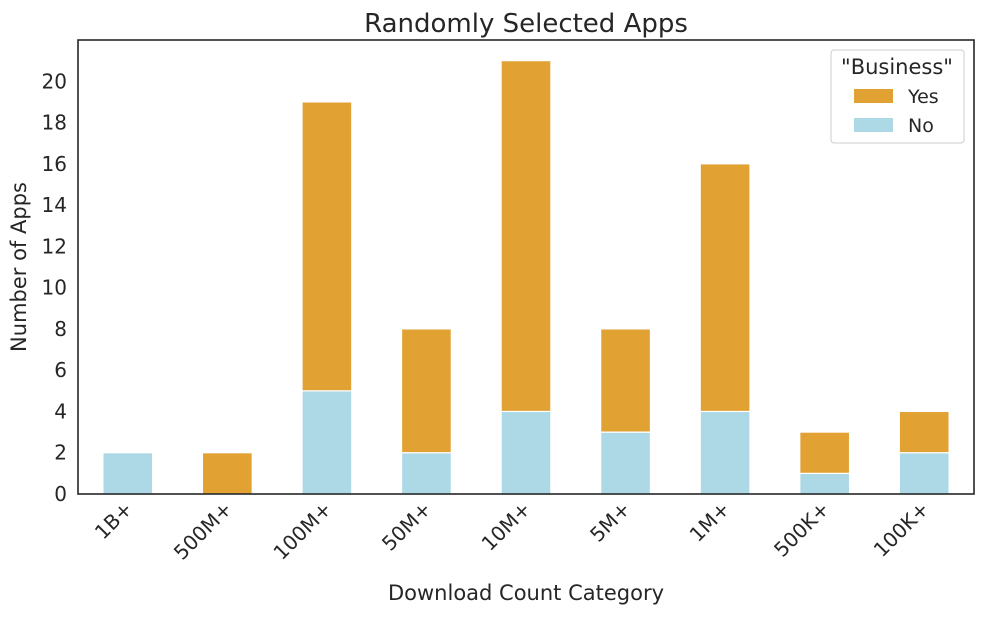  I want to click on x-tick-label: 50M+, so click(406, 526).